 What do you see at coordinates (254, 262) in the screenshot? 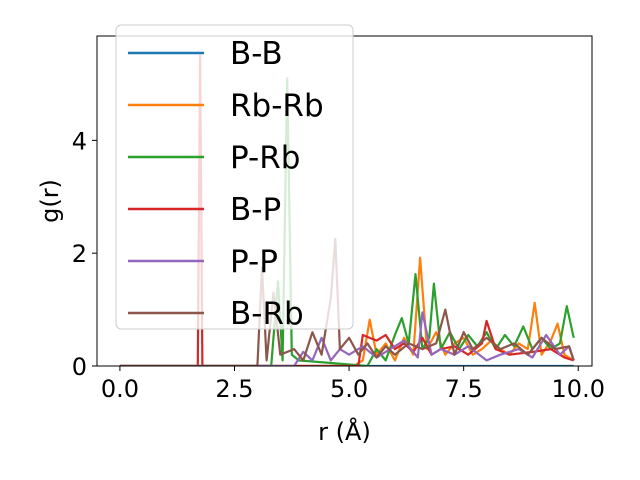
I see `legend-label-p-p: P-P` at bounding box center [254, 262].